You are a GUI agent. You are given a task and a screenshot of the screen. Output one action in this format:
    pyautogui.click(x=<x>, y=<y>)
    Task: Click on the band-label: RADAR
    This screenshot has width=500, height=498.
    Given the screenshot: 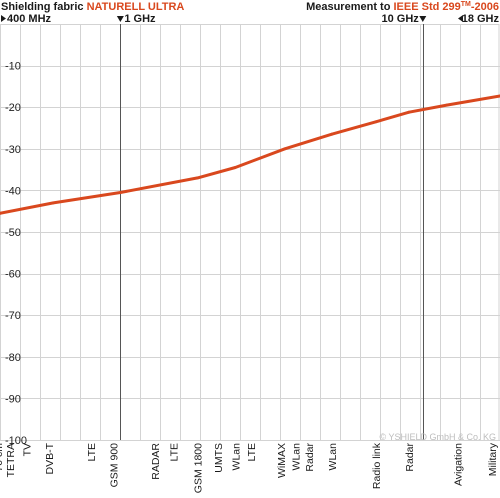 What is the action you would take?
    pyautogui.click(x=156, y=461)
    